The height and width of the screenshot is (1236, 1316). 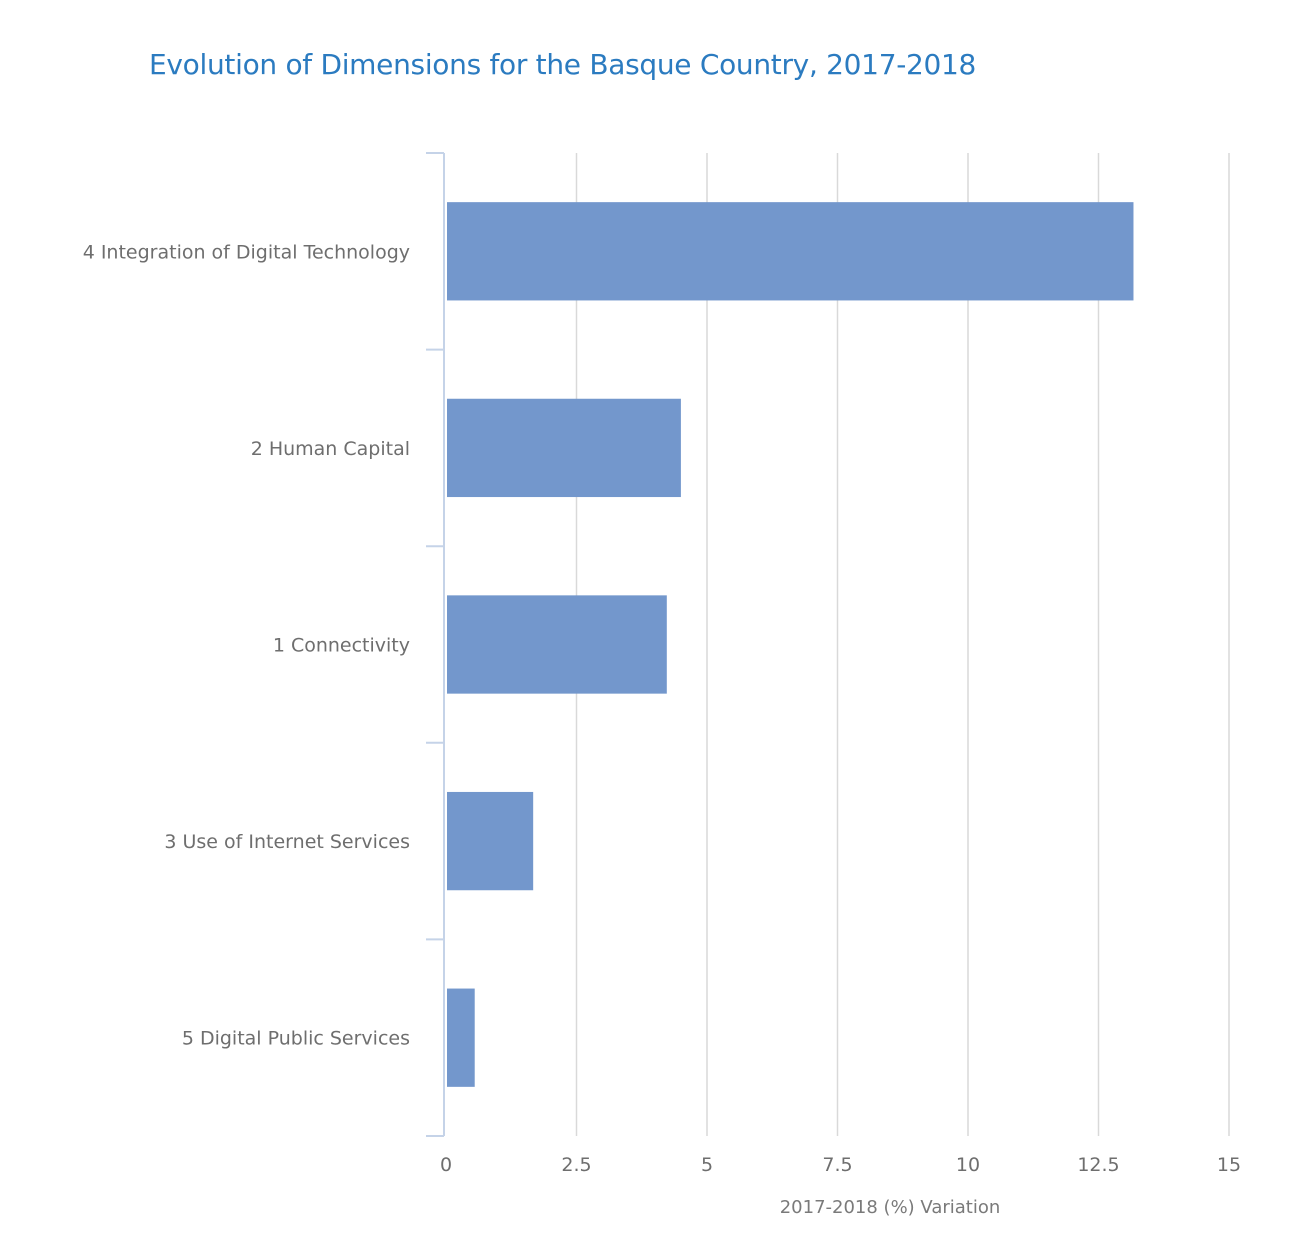 I want to click on category-label: 5 Digital Public Services, so click(x=296, y=1039).